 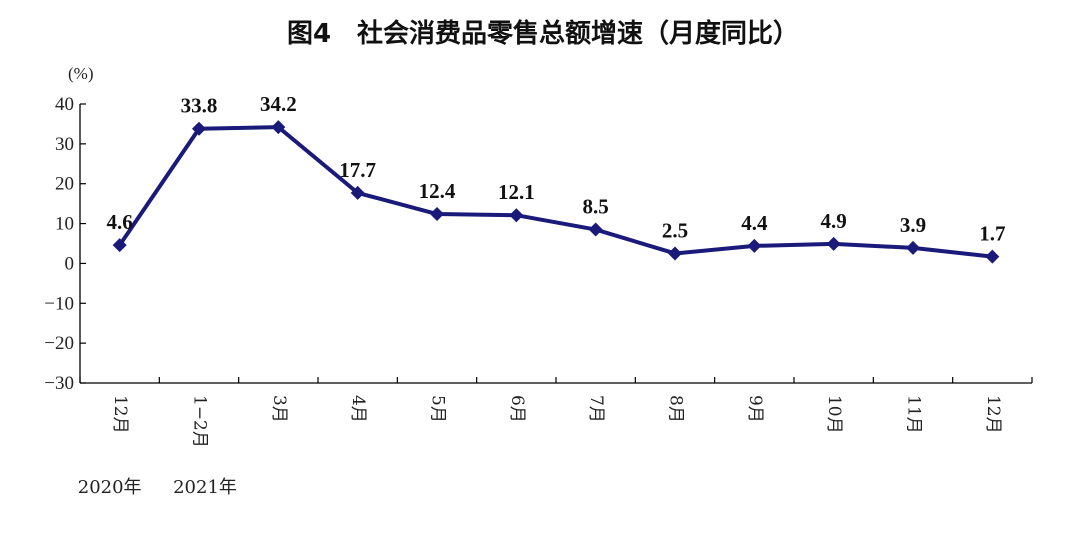 What do you see at coordinates (64, 104) in the screenshot?
I see `y-tick-label: 40` at bounding box center [64, 104].